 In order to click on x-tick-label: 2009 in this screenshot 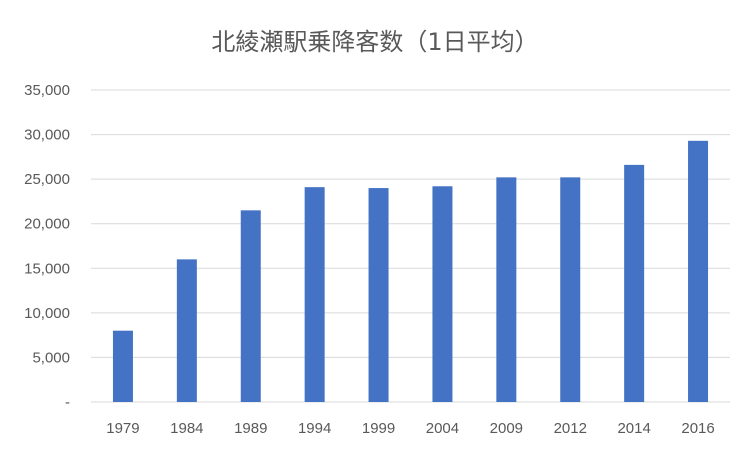, I will do `click(506, 428)`.